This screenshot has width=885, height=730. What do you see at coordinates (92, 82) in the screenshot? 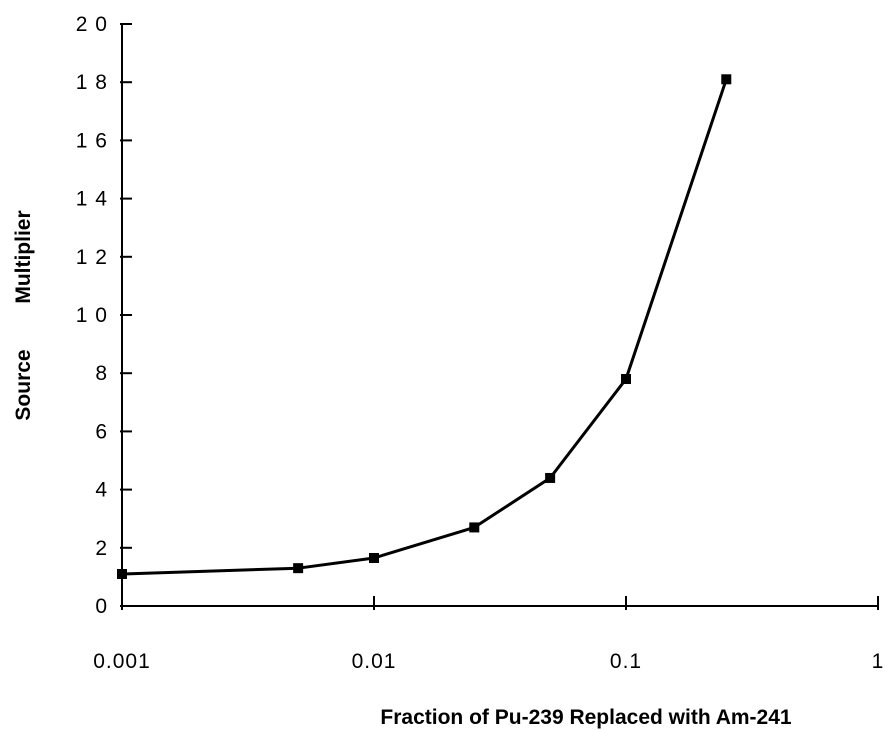
I see `y-tick-label: 1 8` at bounding box center [92, 82].